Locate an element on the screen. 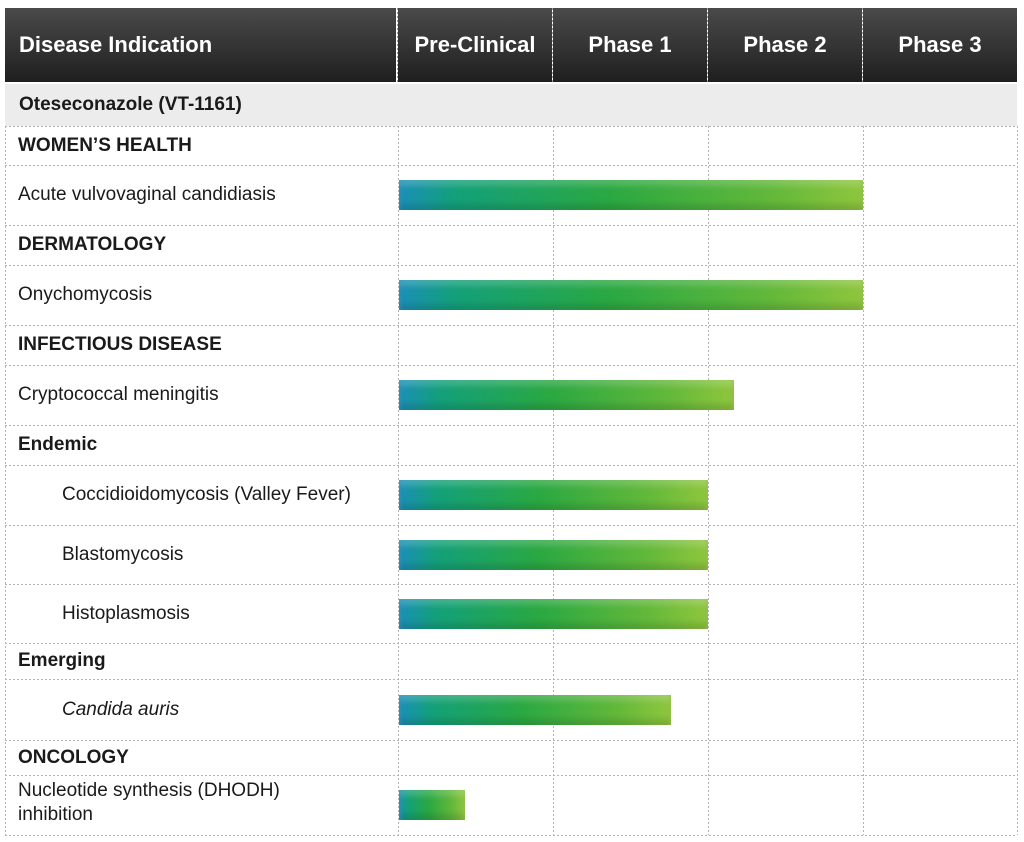 The height and width of the screenshot is (842, 1024). header-phase2-label: Phase 2 is located at coordinates (785, 44).